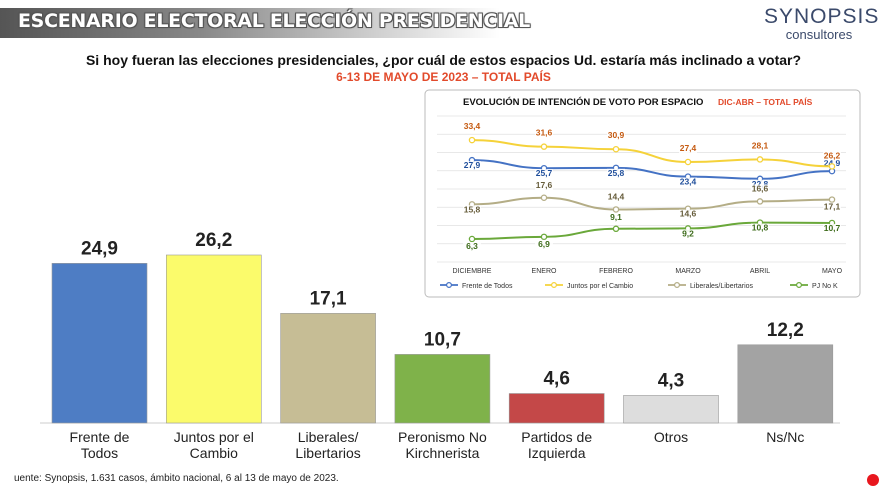  I want to click on inset-x-tick-label: MARZO, so click(688, 271).